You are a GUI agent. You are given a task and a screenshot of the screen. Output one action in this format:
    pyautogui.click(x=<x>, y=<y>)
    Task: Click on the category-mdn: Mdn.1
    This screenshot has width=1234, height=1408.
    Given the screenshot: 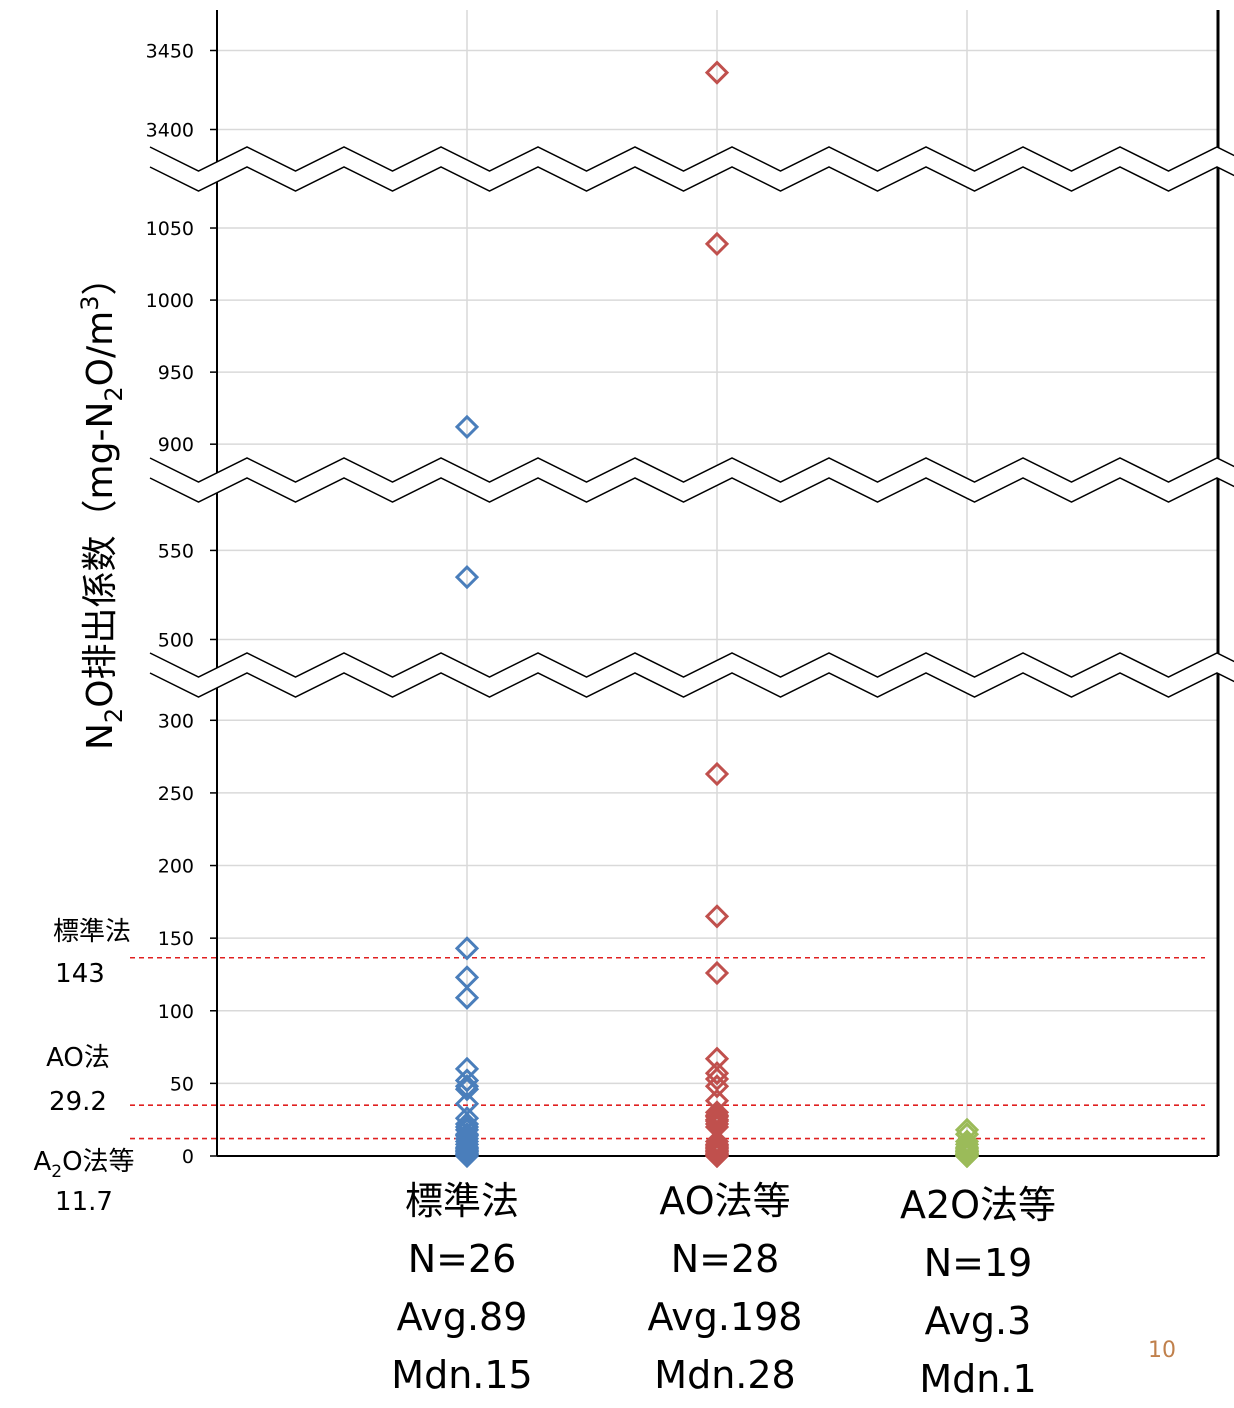 What is the action you would take?
    pyautogui.click(x=978, y=1379)
    